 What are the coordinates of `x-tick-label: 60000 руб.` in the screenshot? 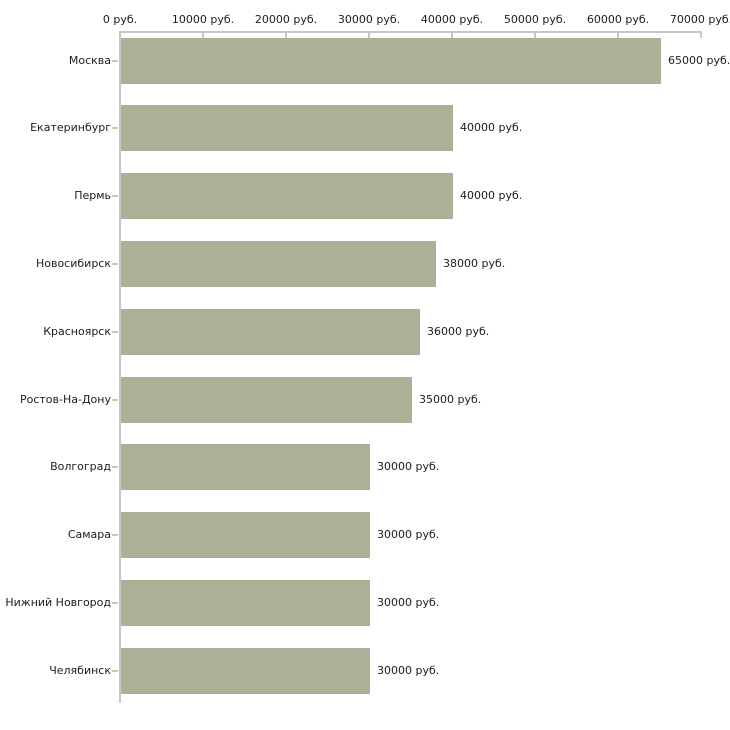 It's located at (618, 19).